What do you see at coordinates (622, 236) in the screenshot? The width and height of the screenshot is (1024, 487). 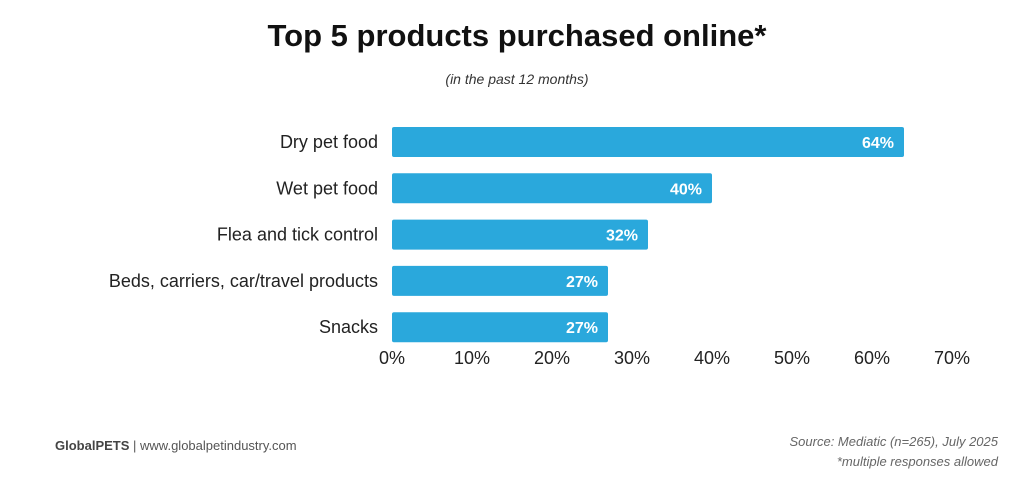 I see `data-label: 32%` at bounding box center [622, 236].